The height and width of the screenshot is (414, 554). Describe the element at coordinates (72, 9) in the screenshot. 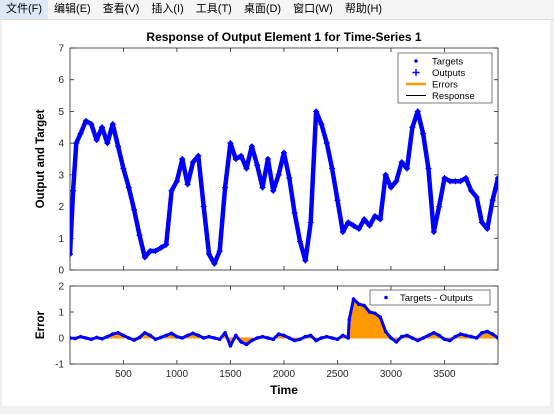

I see `menu-edit: 编辑(E)` at that location.